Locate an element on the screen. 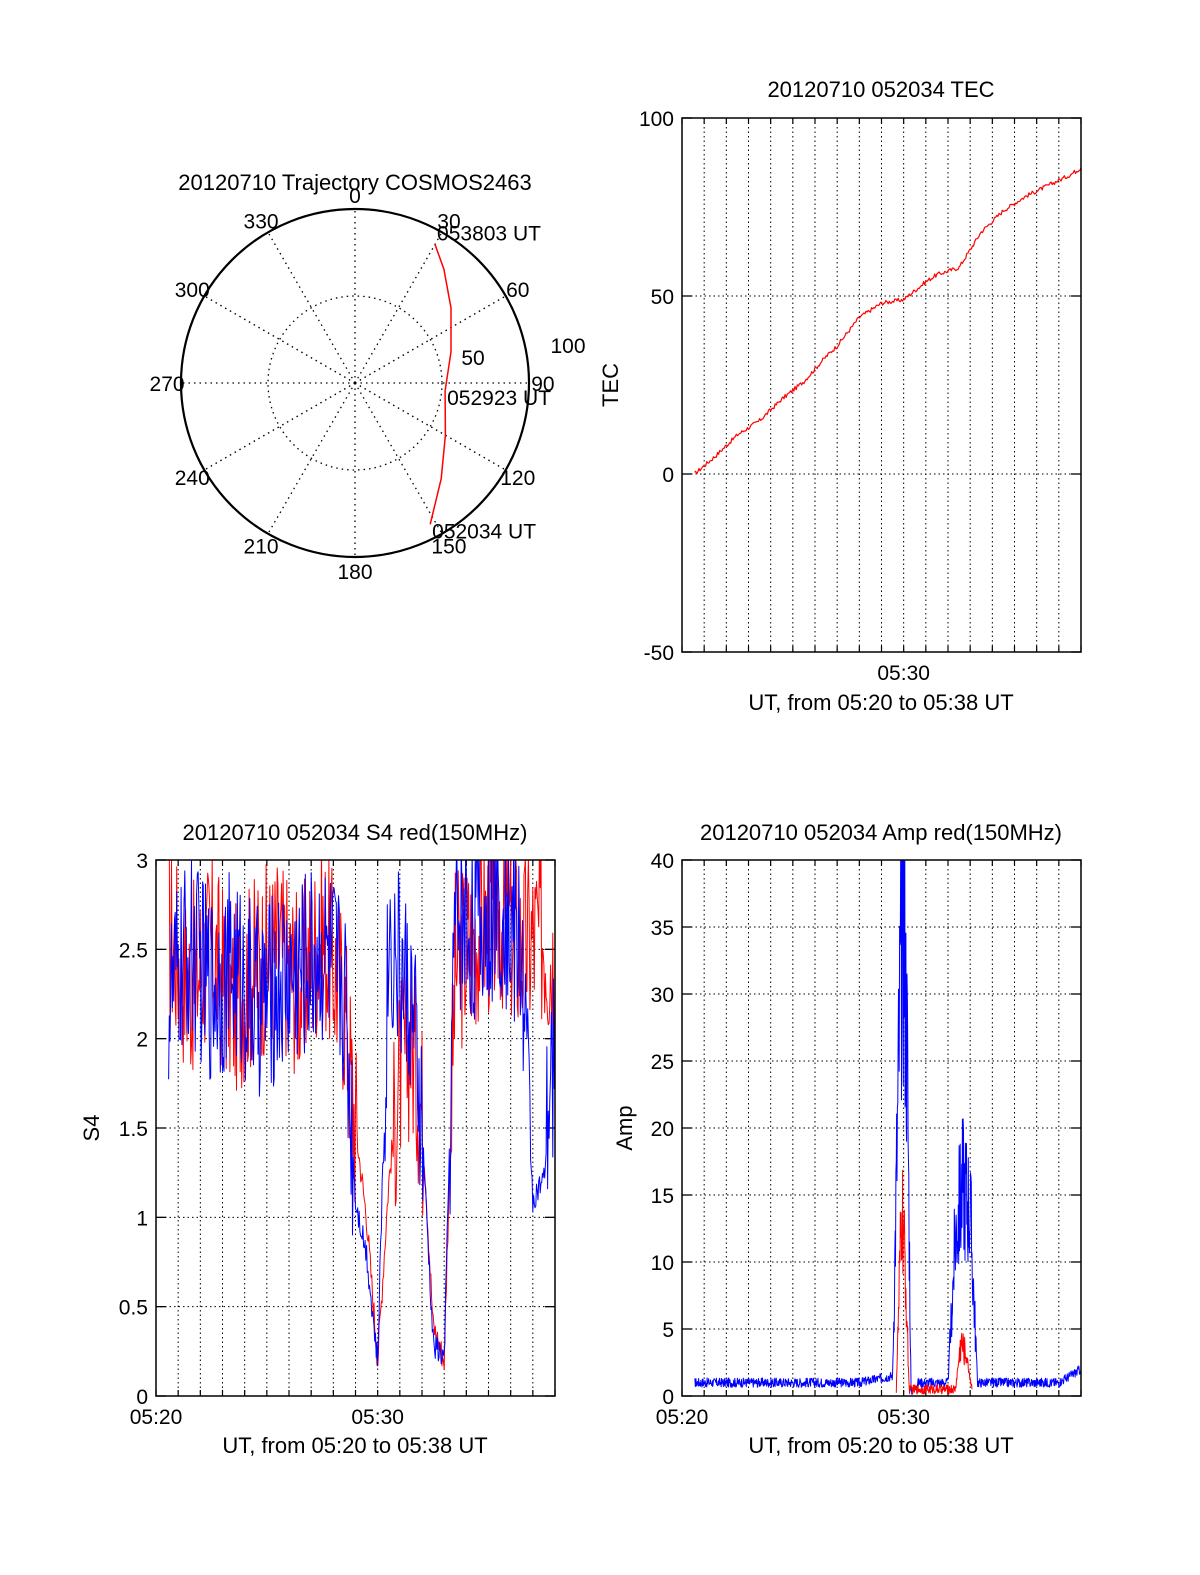 The image size is (1200, 1575). polar-inner-ring is located at coordinates (355, 383).